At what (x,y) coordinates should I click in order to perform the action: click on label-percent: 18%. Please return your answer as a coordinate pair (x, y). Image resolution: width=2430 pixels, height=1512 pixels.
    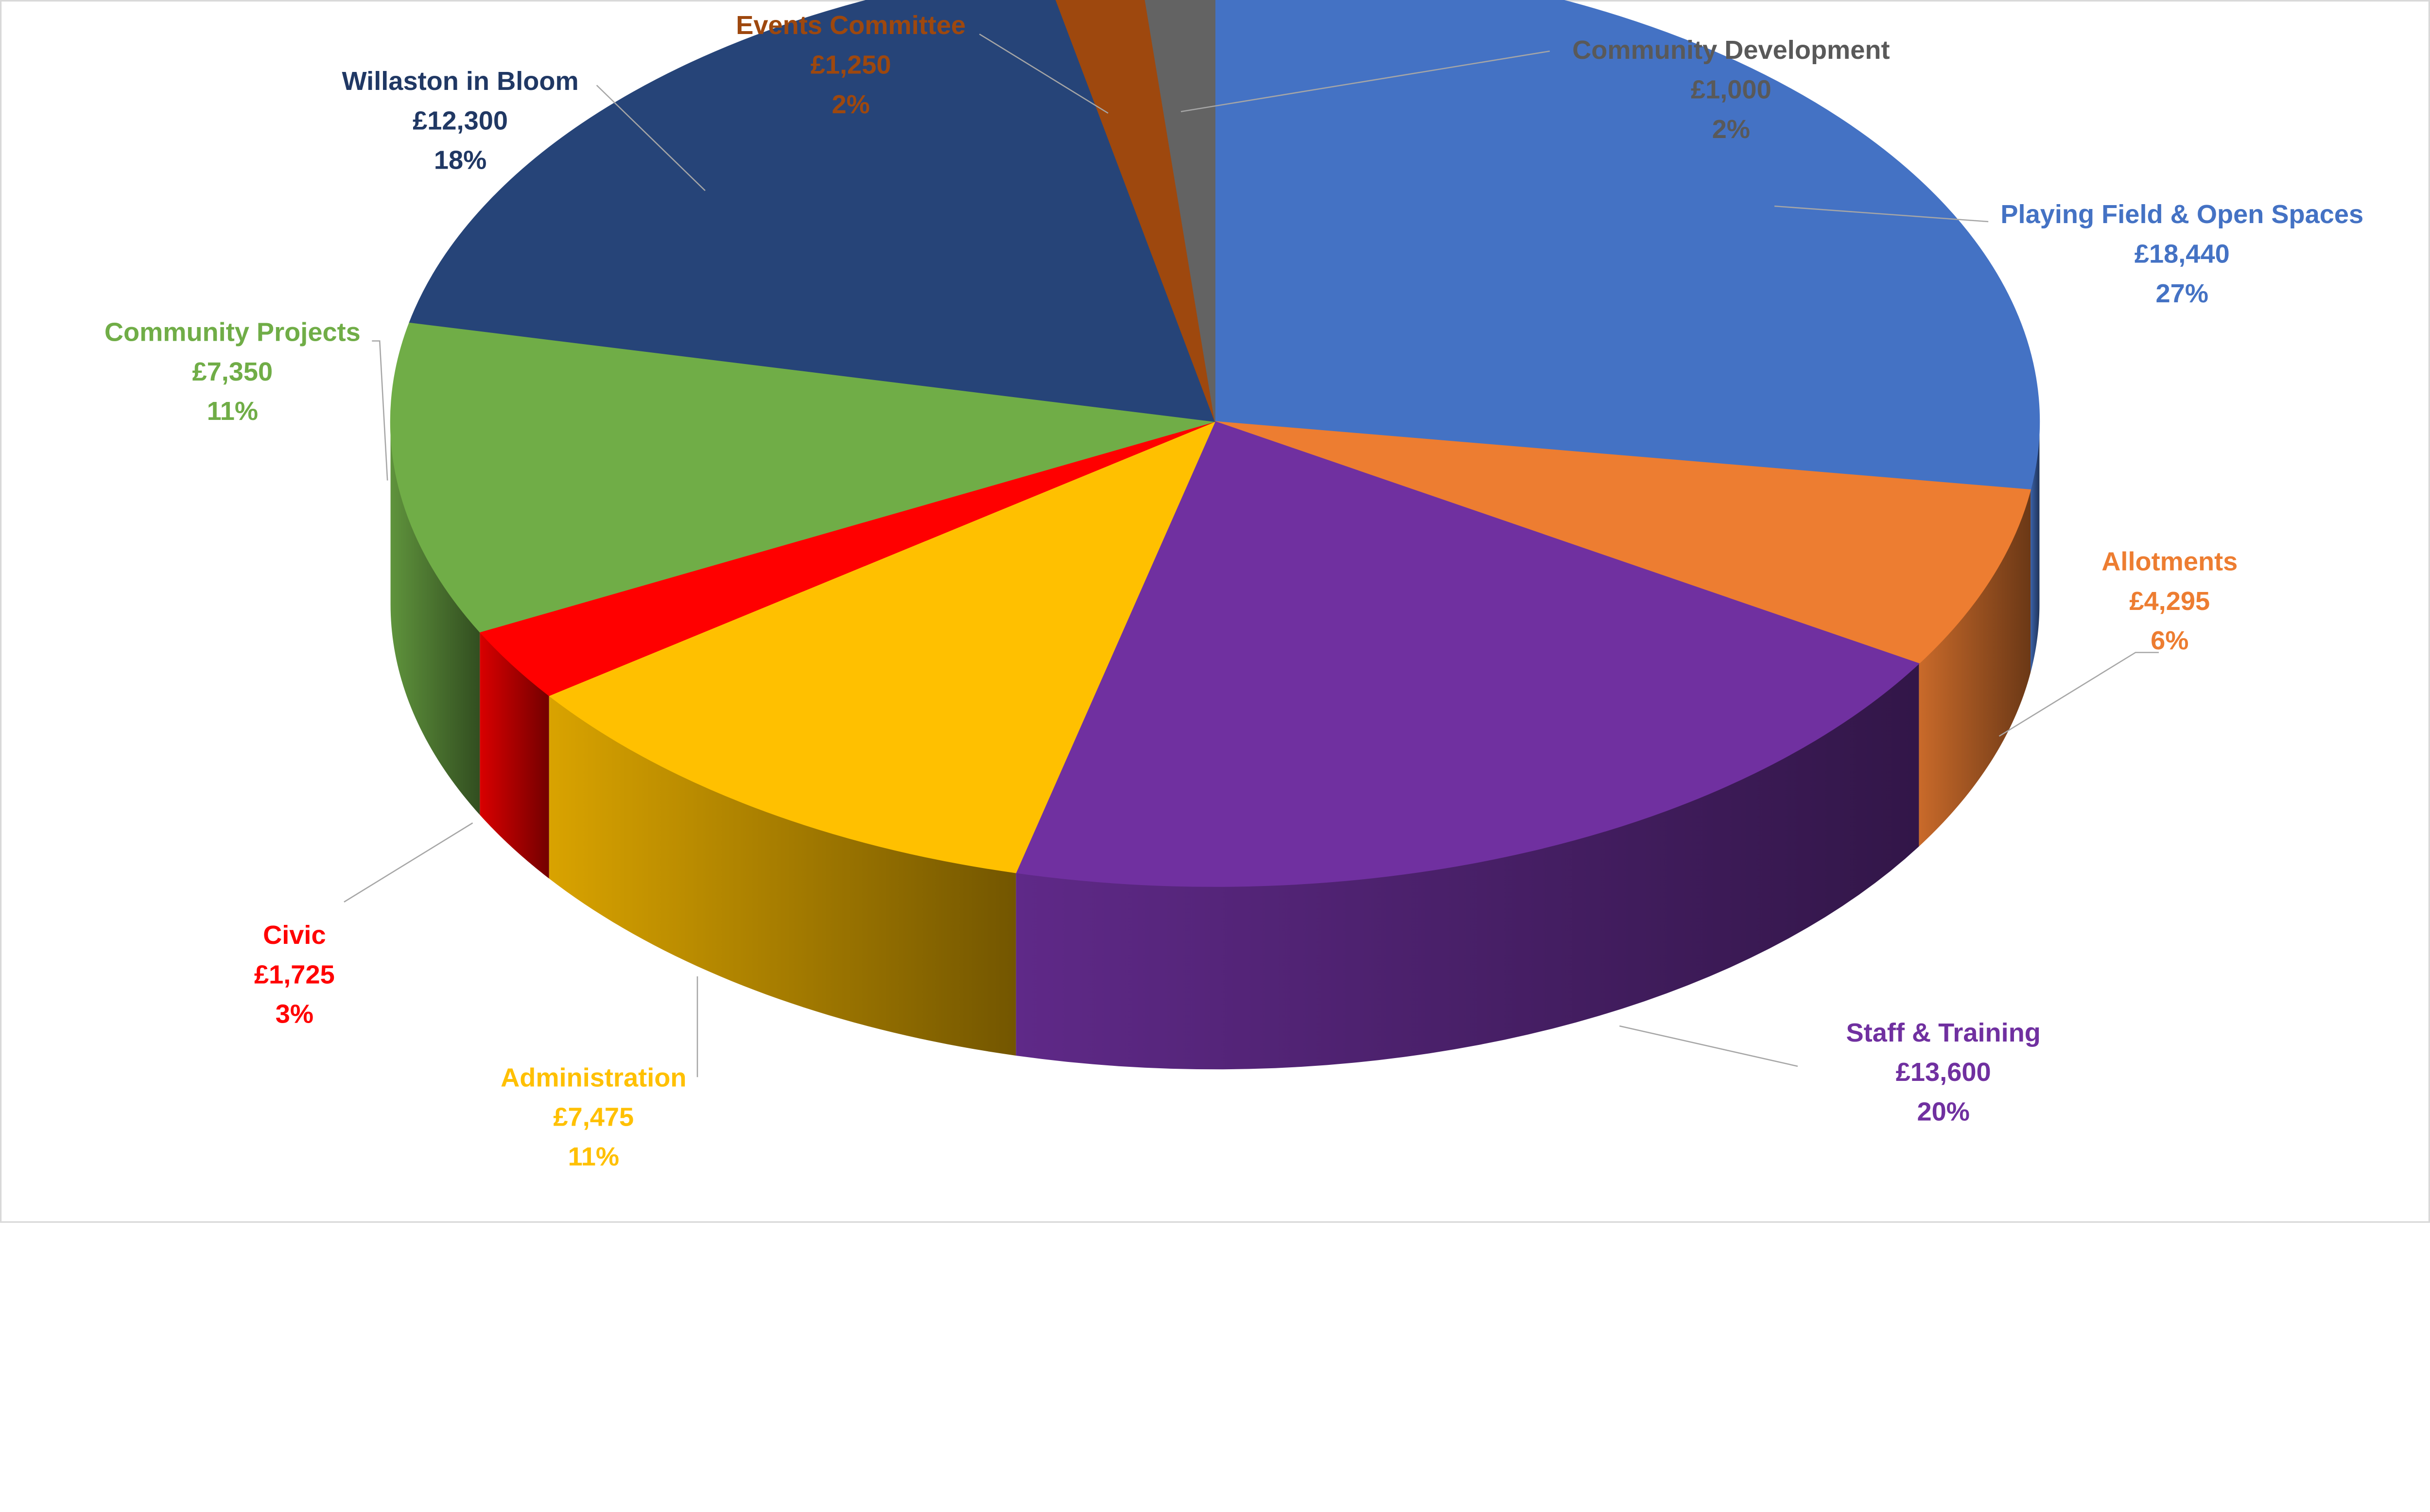
    Looking at the image, I should click on (460, 160).